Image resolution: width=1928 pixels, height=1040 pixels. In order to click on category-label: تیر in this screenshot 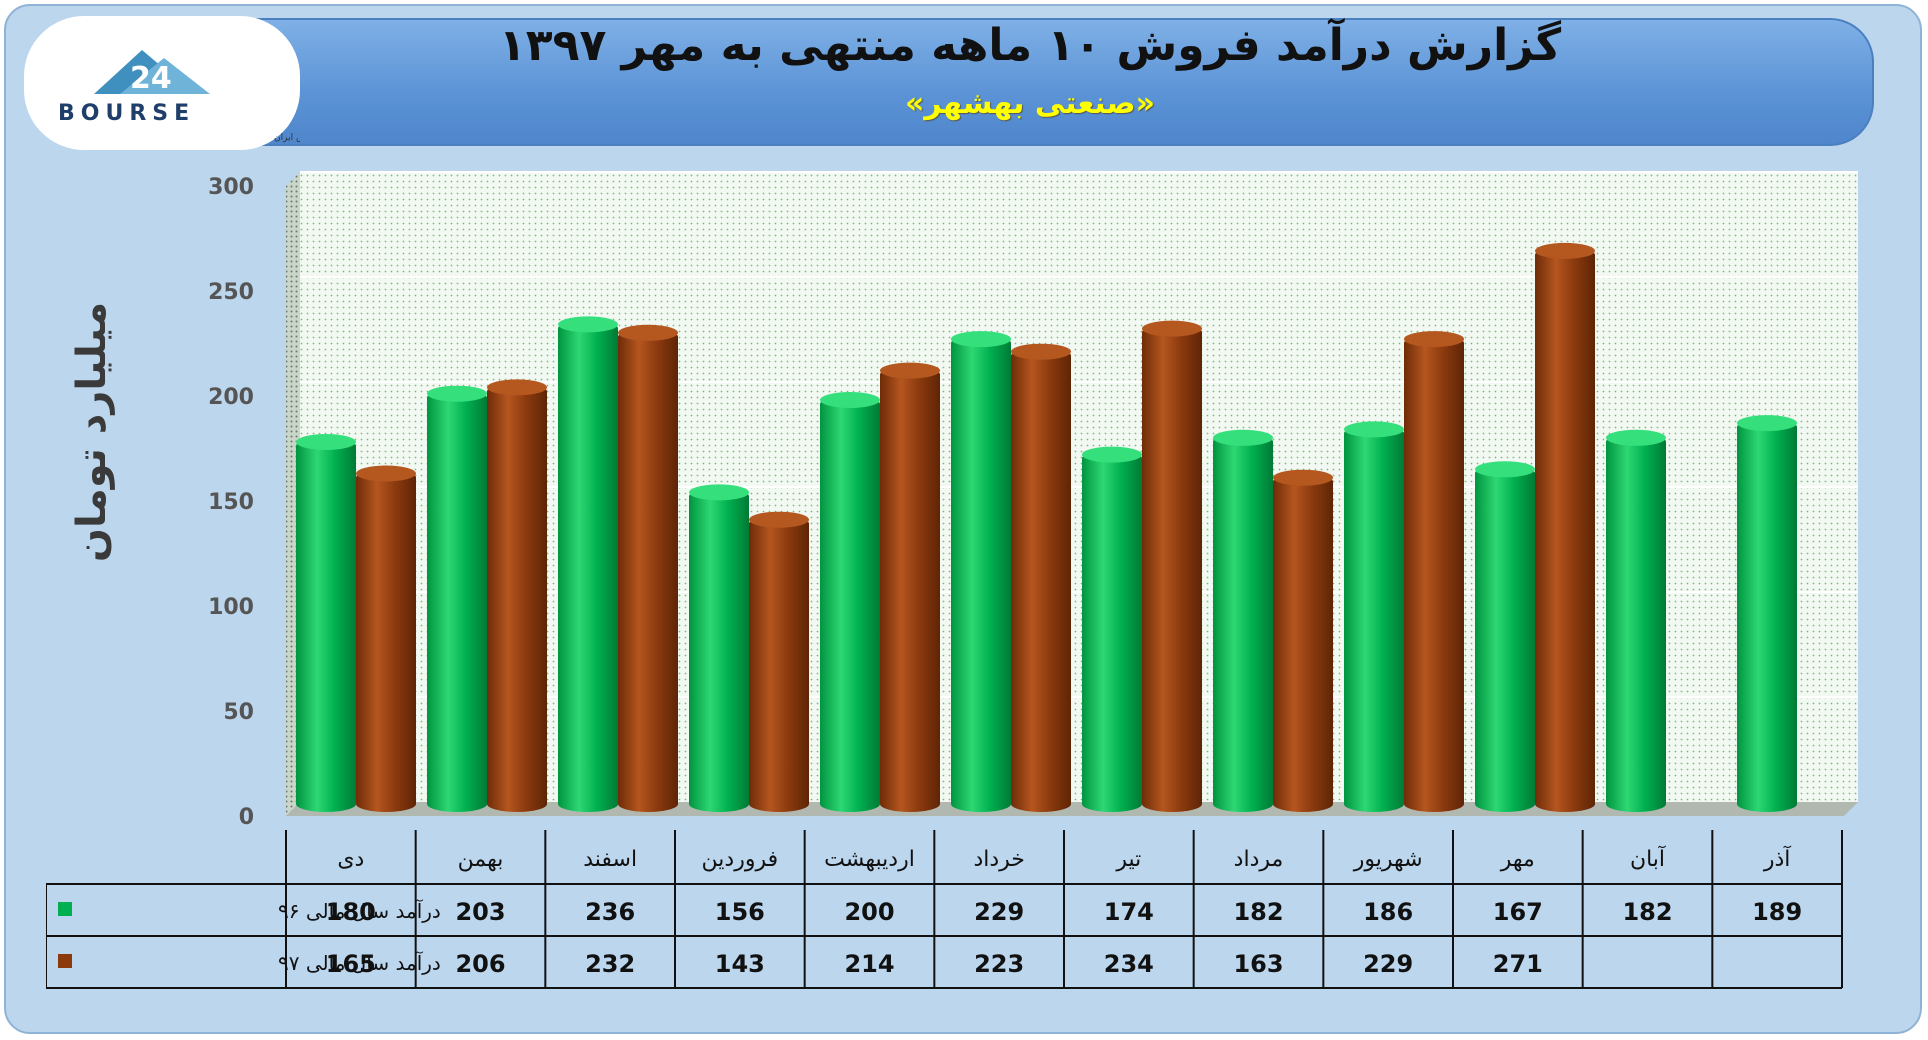, I will do `click(1128, 859)`.